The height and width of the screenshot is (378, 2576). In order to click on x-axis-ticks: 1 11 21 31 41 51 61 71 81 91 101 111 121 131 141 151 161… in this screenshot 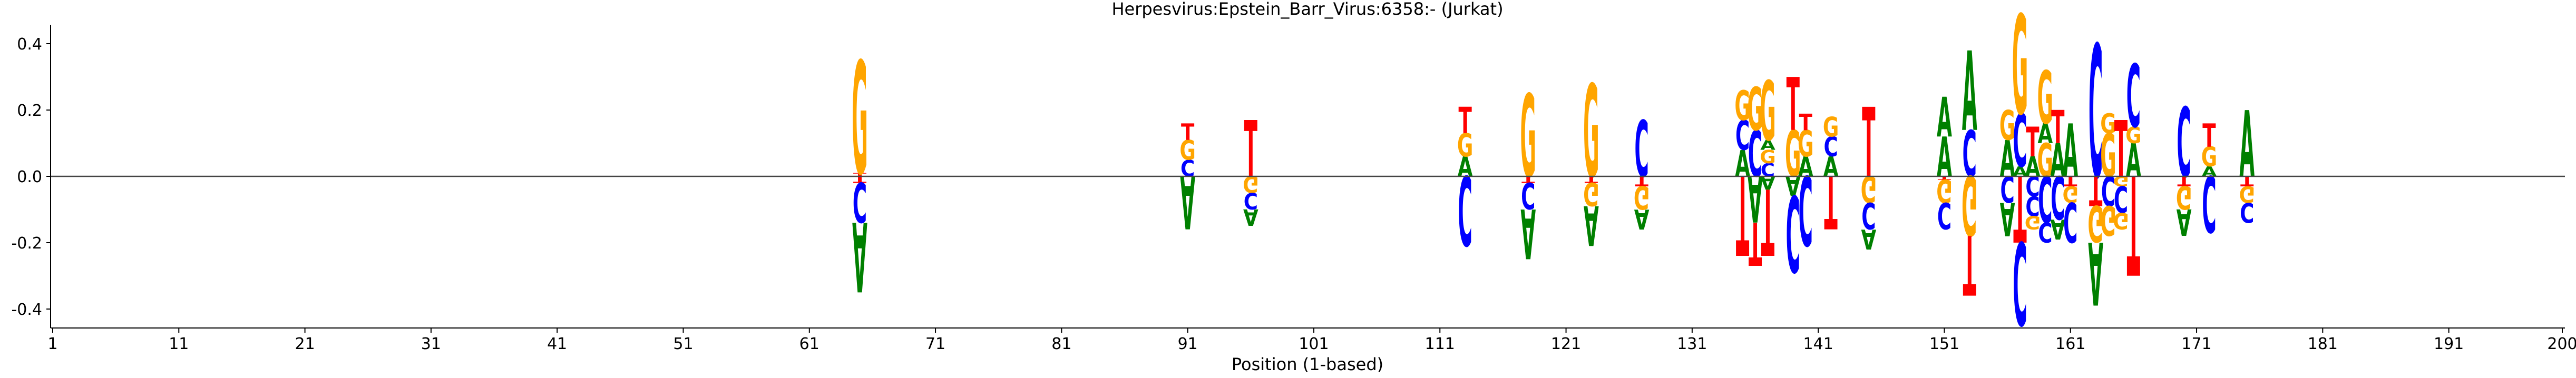, I will do `click(1311, 341)`.